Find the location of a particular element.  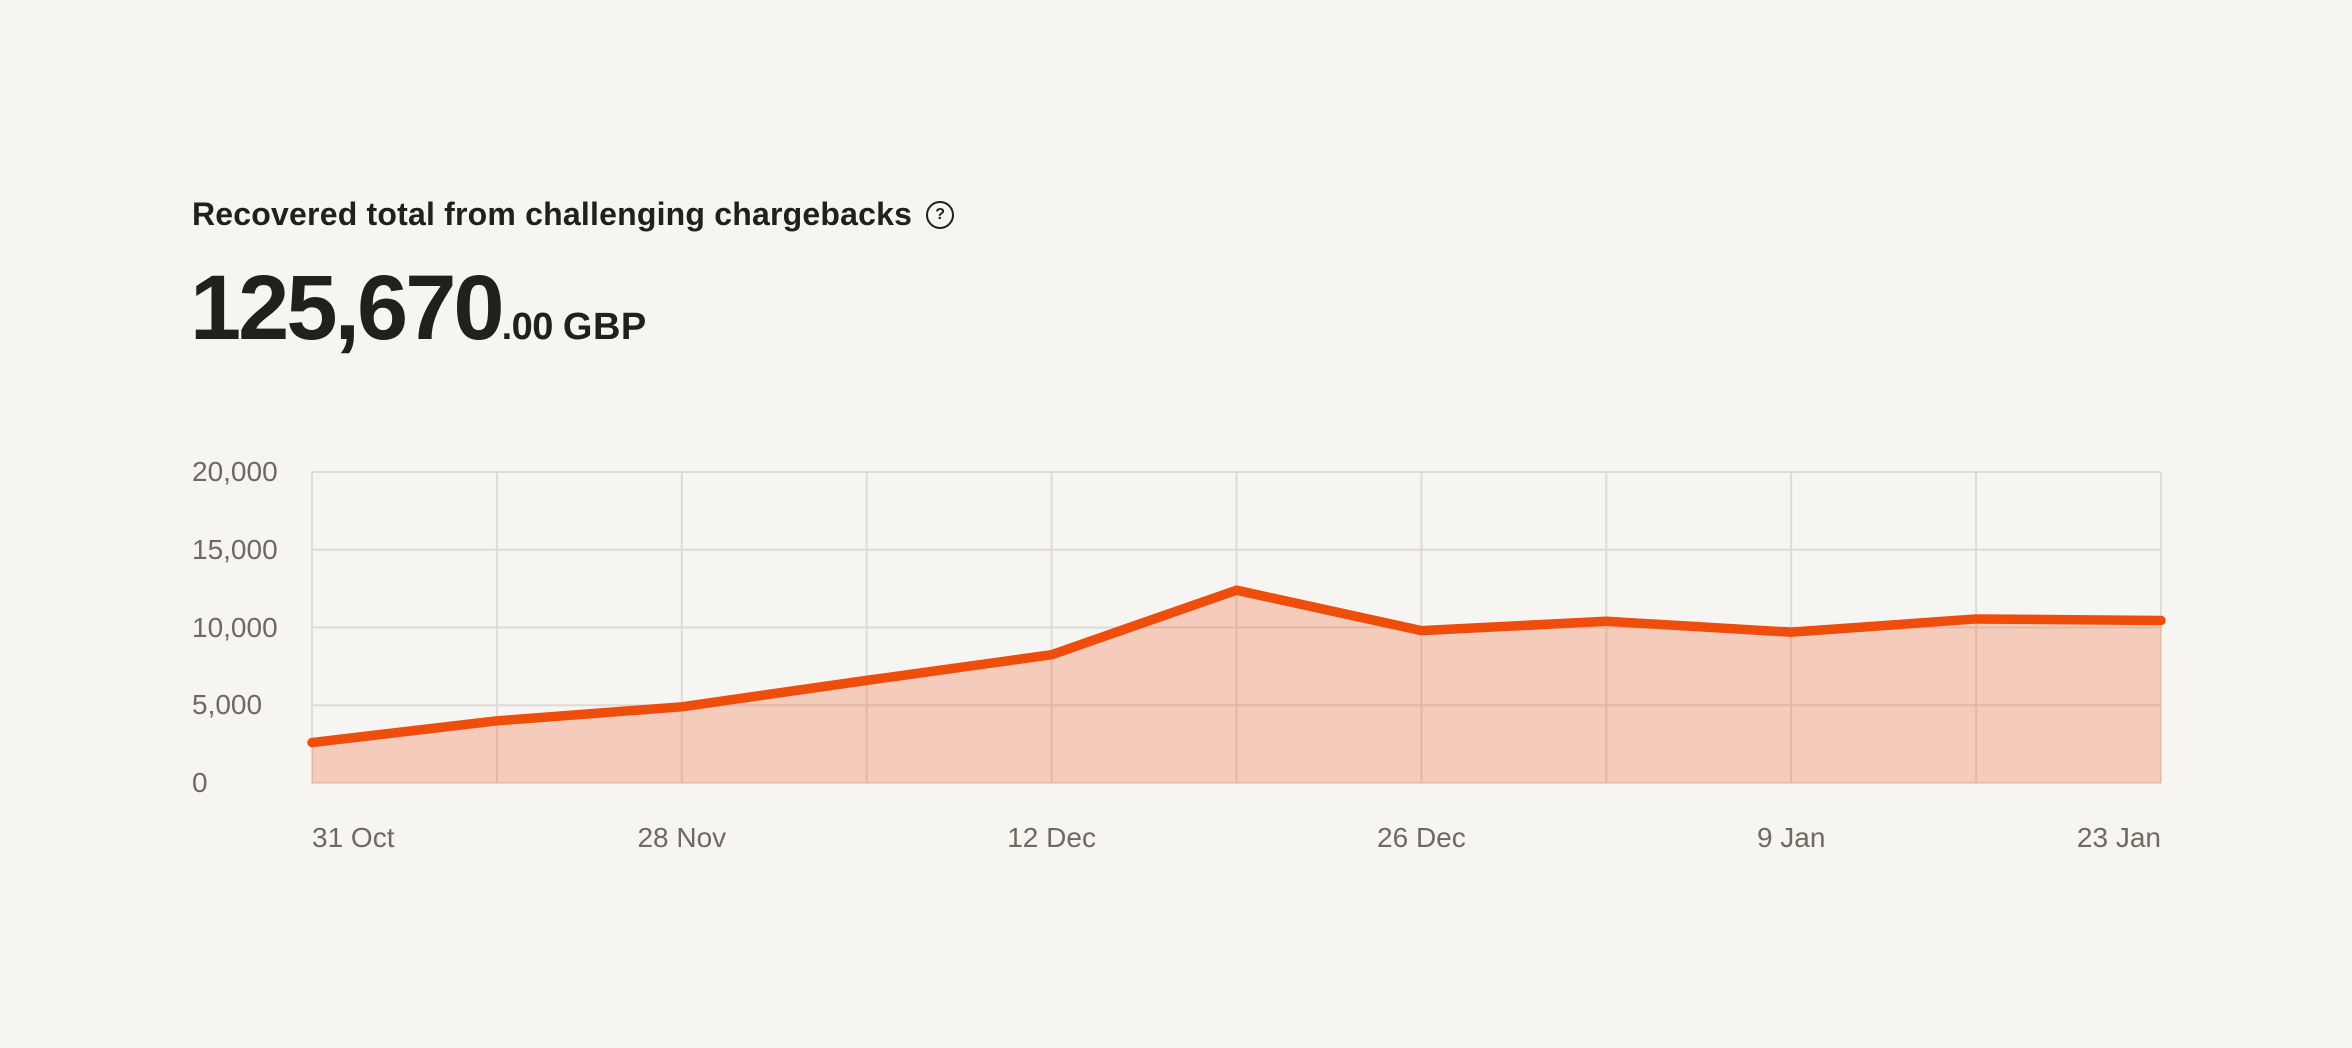

x-axis-tick-label: 12 Dec is located at coordinates (1051, 837).